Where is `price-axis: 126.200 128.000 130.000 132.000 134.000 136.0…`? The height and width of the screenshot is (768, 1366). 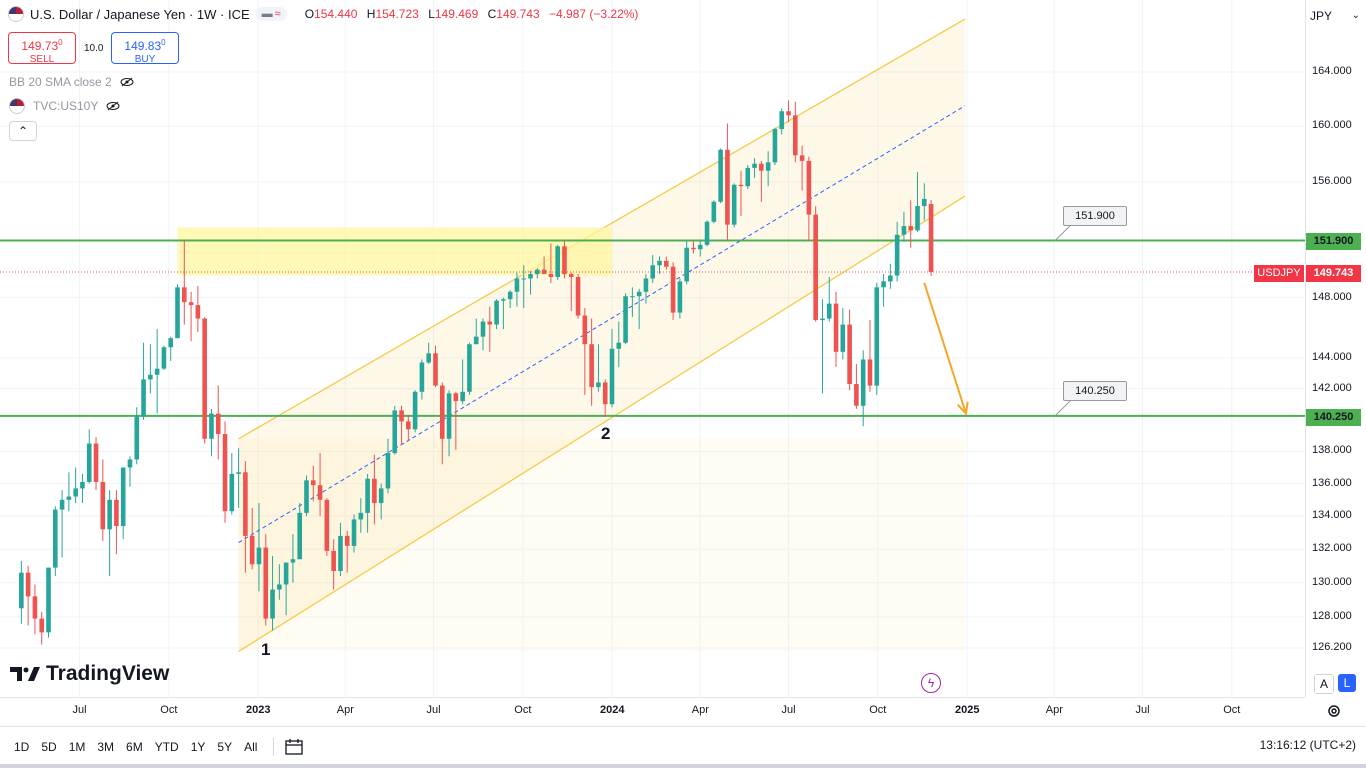
price-axis: 126.200 128.000 130.000 132.000 134.000 136.0… is located at coordinates (1335, 348).